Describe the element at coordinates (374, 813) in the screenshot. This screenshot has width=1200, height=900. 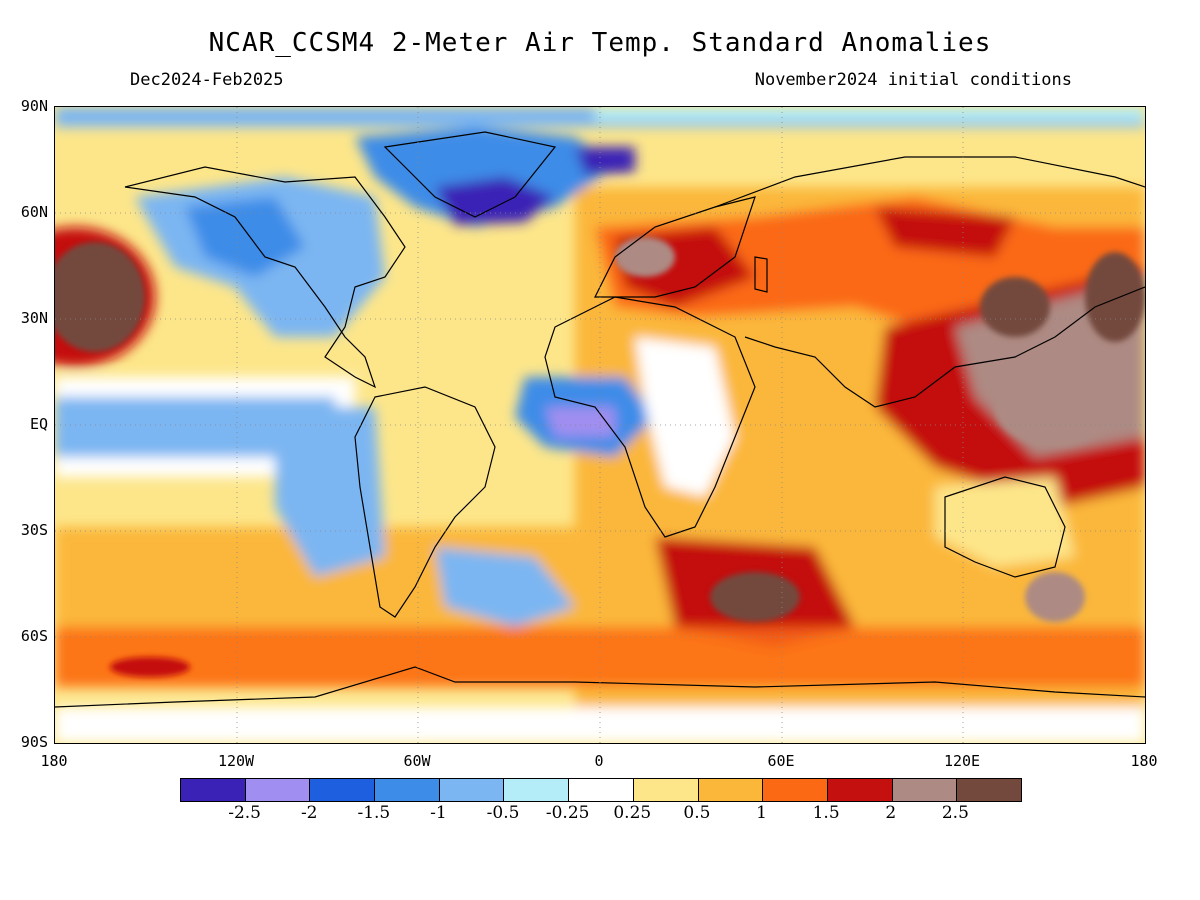
I see `colorbar-tick-label: -1.5` at that location.